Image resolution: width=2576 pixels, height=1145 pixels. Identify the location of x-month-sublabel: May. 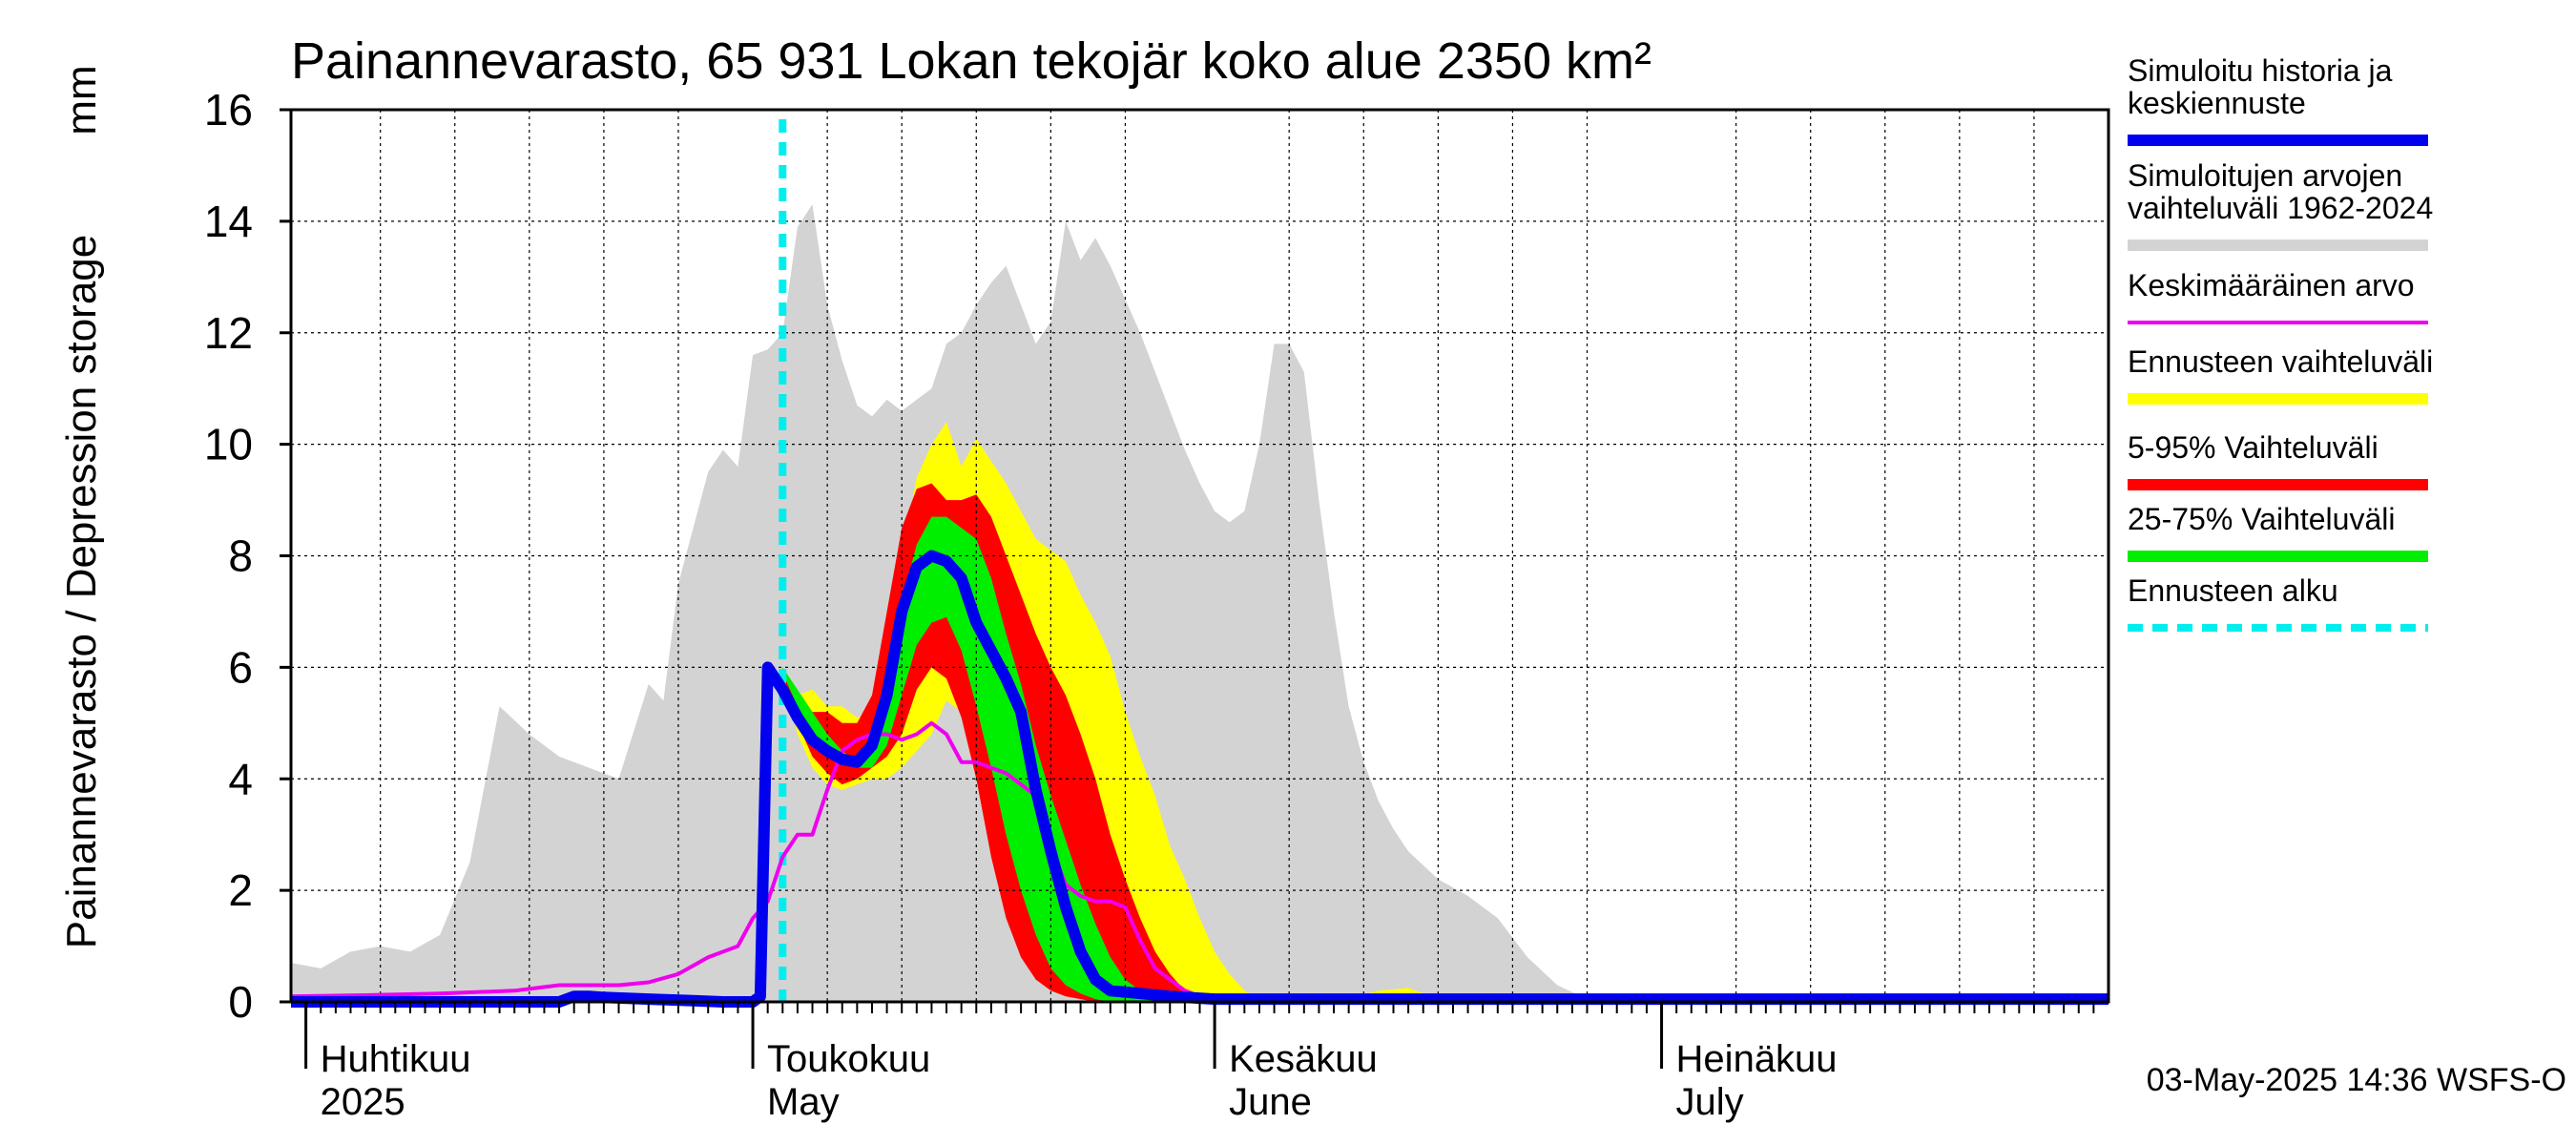
(803, 1102).